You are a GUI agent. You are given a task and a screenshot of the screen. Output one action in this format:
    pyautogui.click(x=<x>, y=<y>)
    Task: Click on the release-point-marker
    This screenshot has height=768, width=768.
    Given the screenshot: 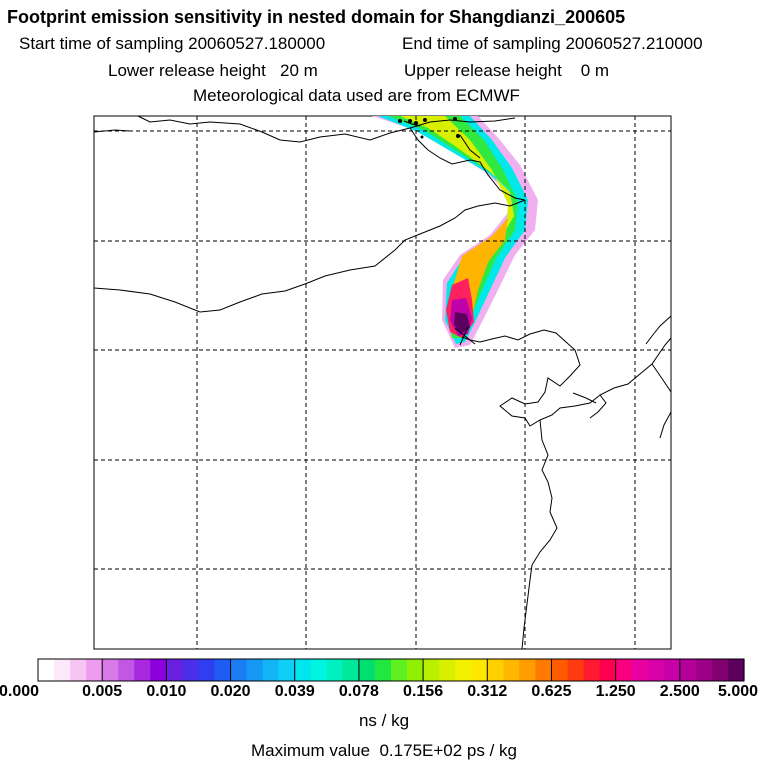 What is the action you would take?
    pyautogui.click(x=465, y=336)
    